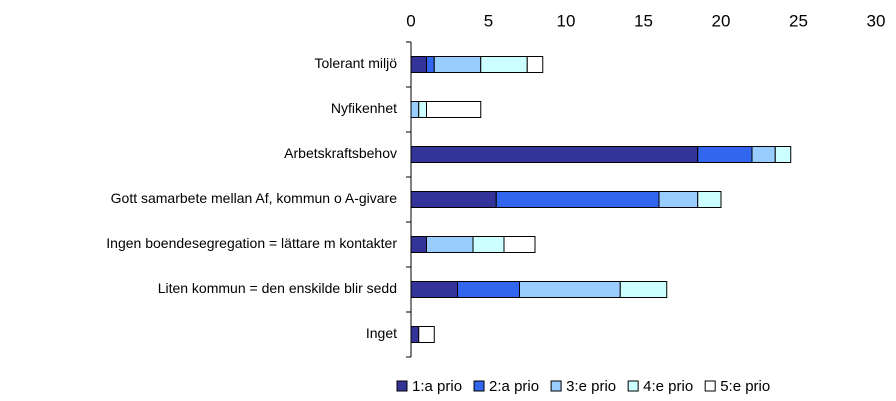  What do you see at coordinates (876, 20) in the screenshot?
I see `x-tick-label: 30` at bounding box center [876, 20].